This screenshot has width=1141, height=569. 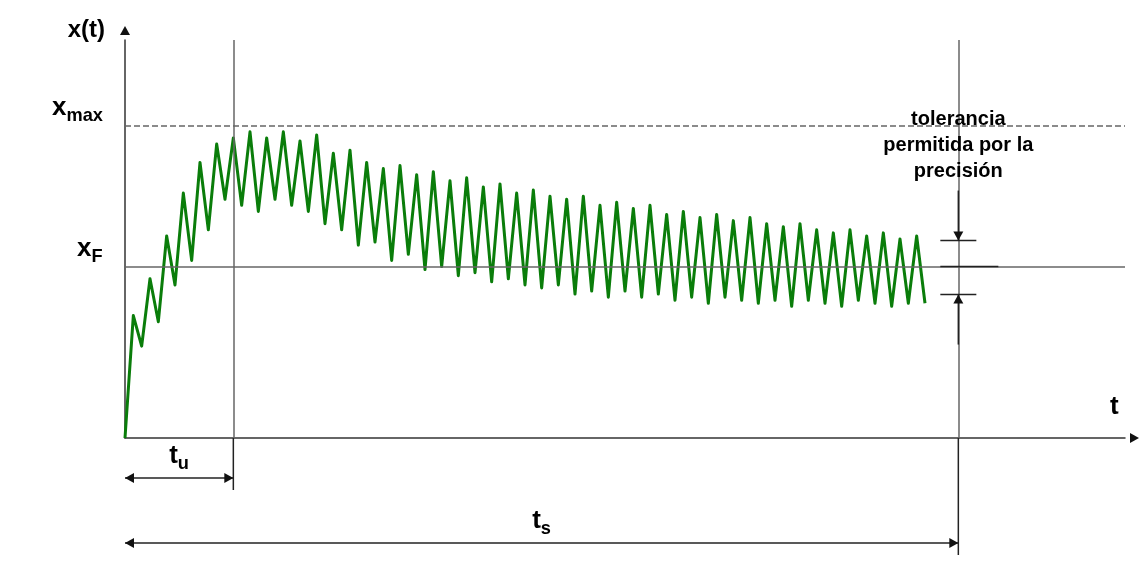 I want to click on text: t$_{s}$, so click(x=541, y=522).